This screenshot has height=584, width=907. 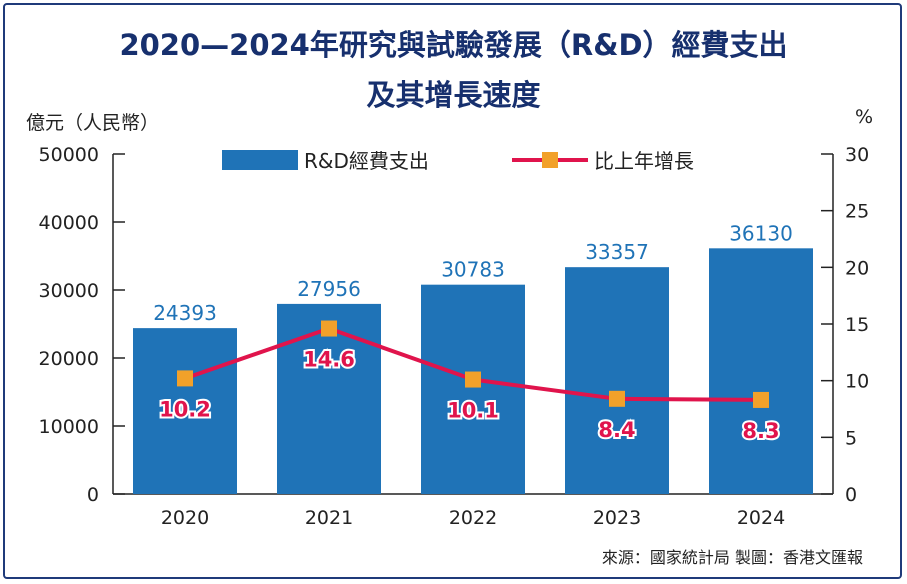 What do you see at coordinates (93, 123) in the screenshot?
I see `left-axis-unit: 億元（人民幣）` at bounding box center [93, 123].